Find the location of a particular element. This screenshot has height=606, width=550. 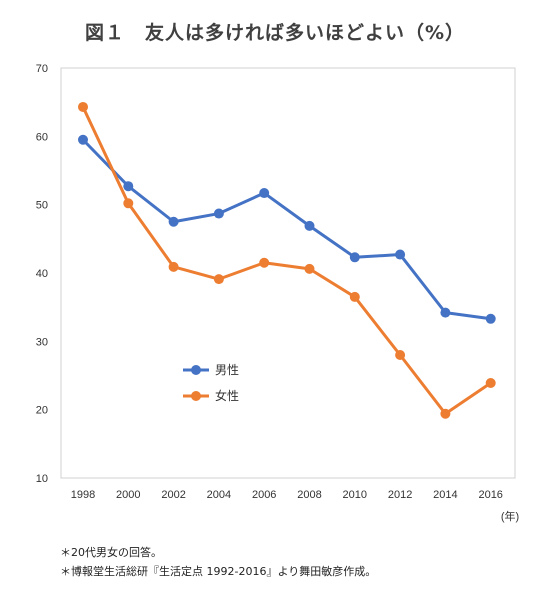

chart-title: 図１ 友人は多ければ多いほどよい（%） is located at coordinates (275, 33).